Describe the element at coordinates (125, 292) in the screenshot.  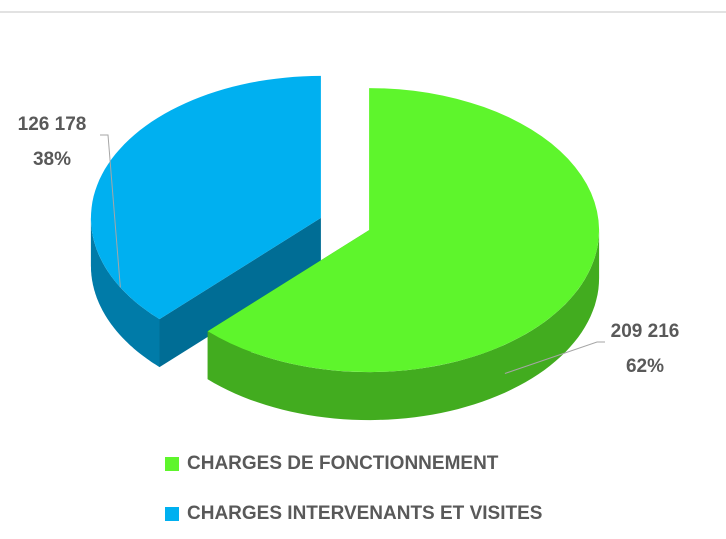
I see `slice-side` at that location.